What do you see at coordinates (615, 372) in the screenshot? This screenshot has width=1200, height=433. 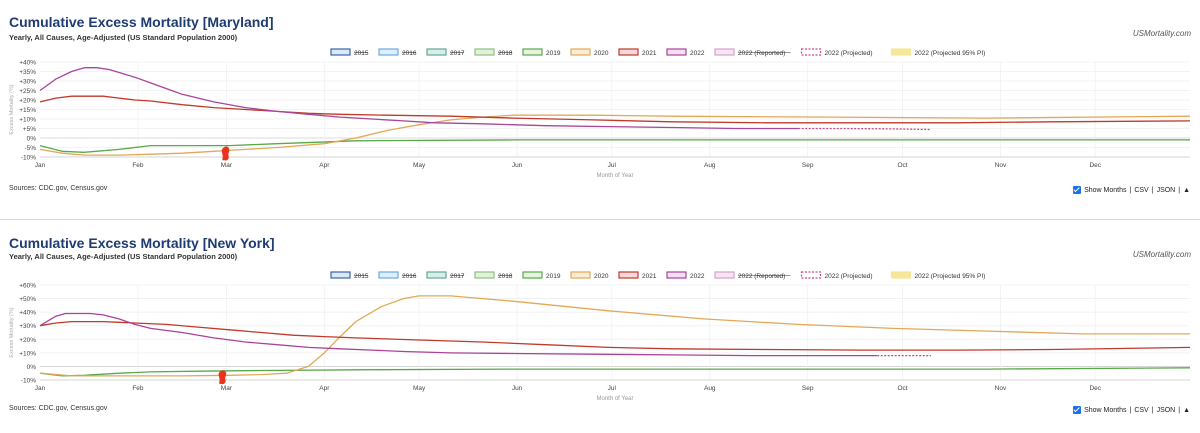 I see `series-line-2019` at bounding box center [615, 372].